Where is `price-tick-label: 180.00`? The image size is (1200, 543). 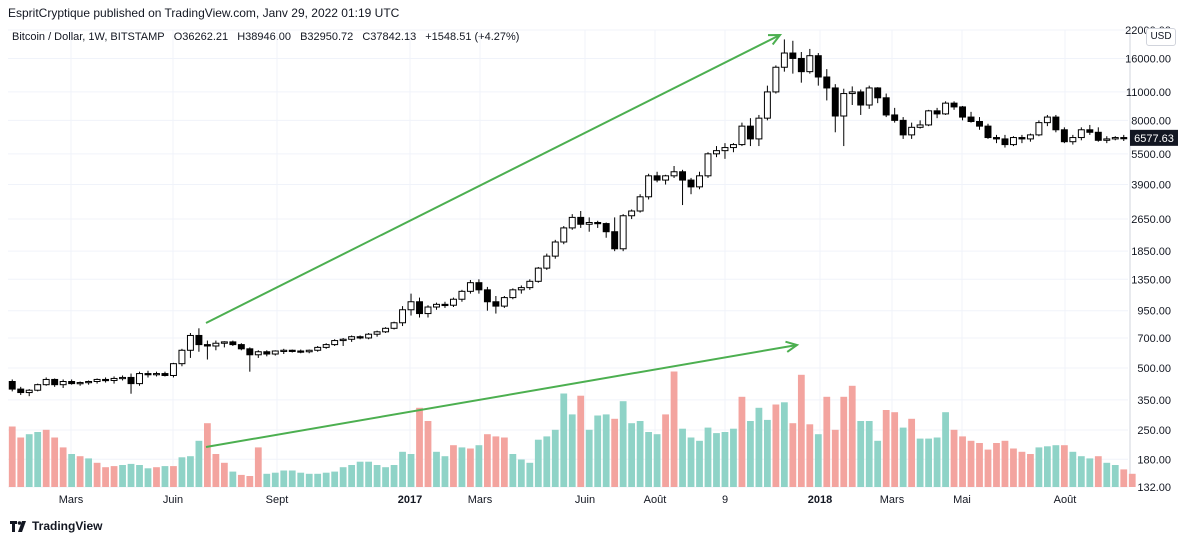 price-tick-label: 180.00 is located at coordinates (1154, 460).